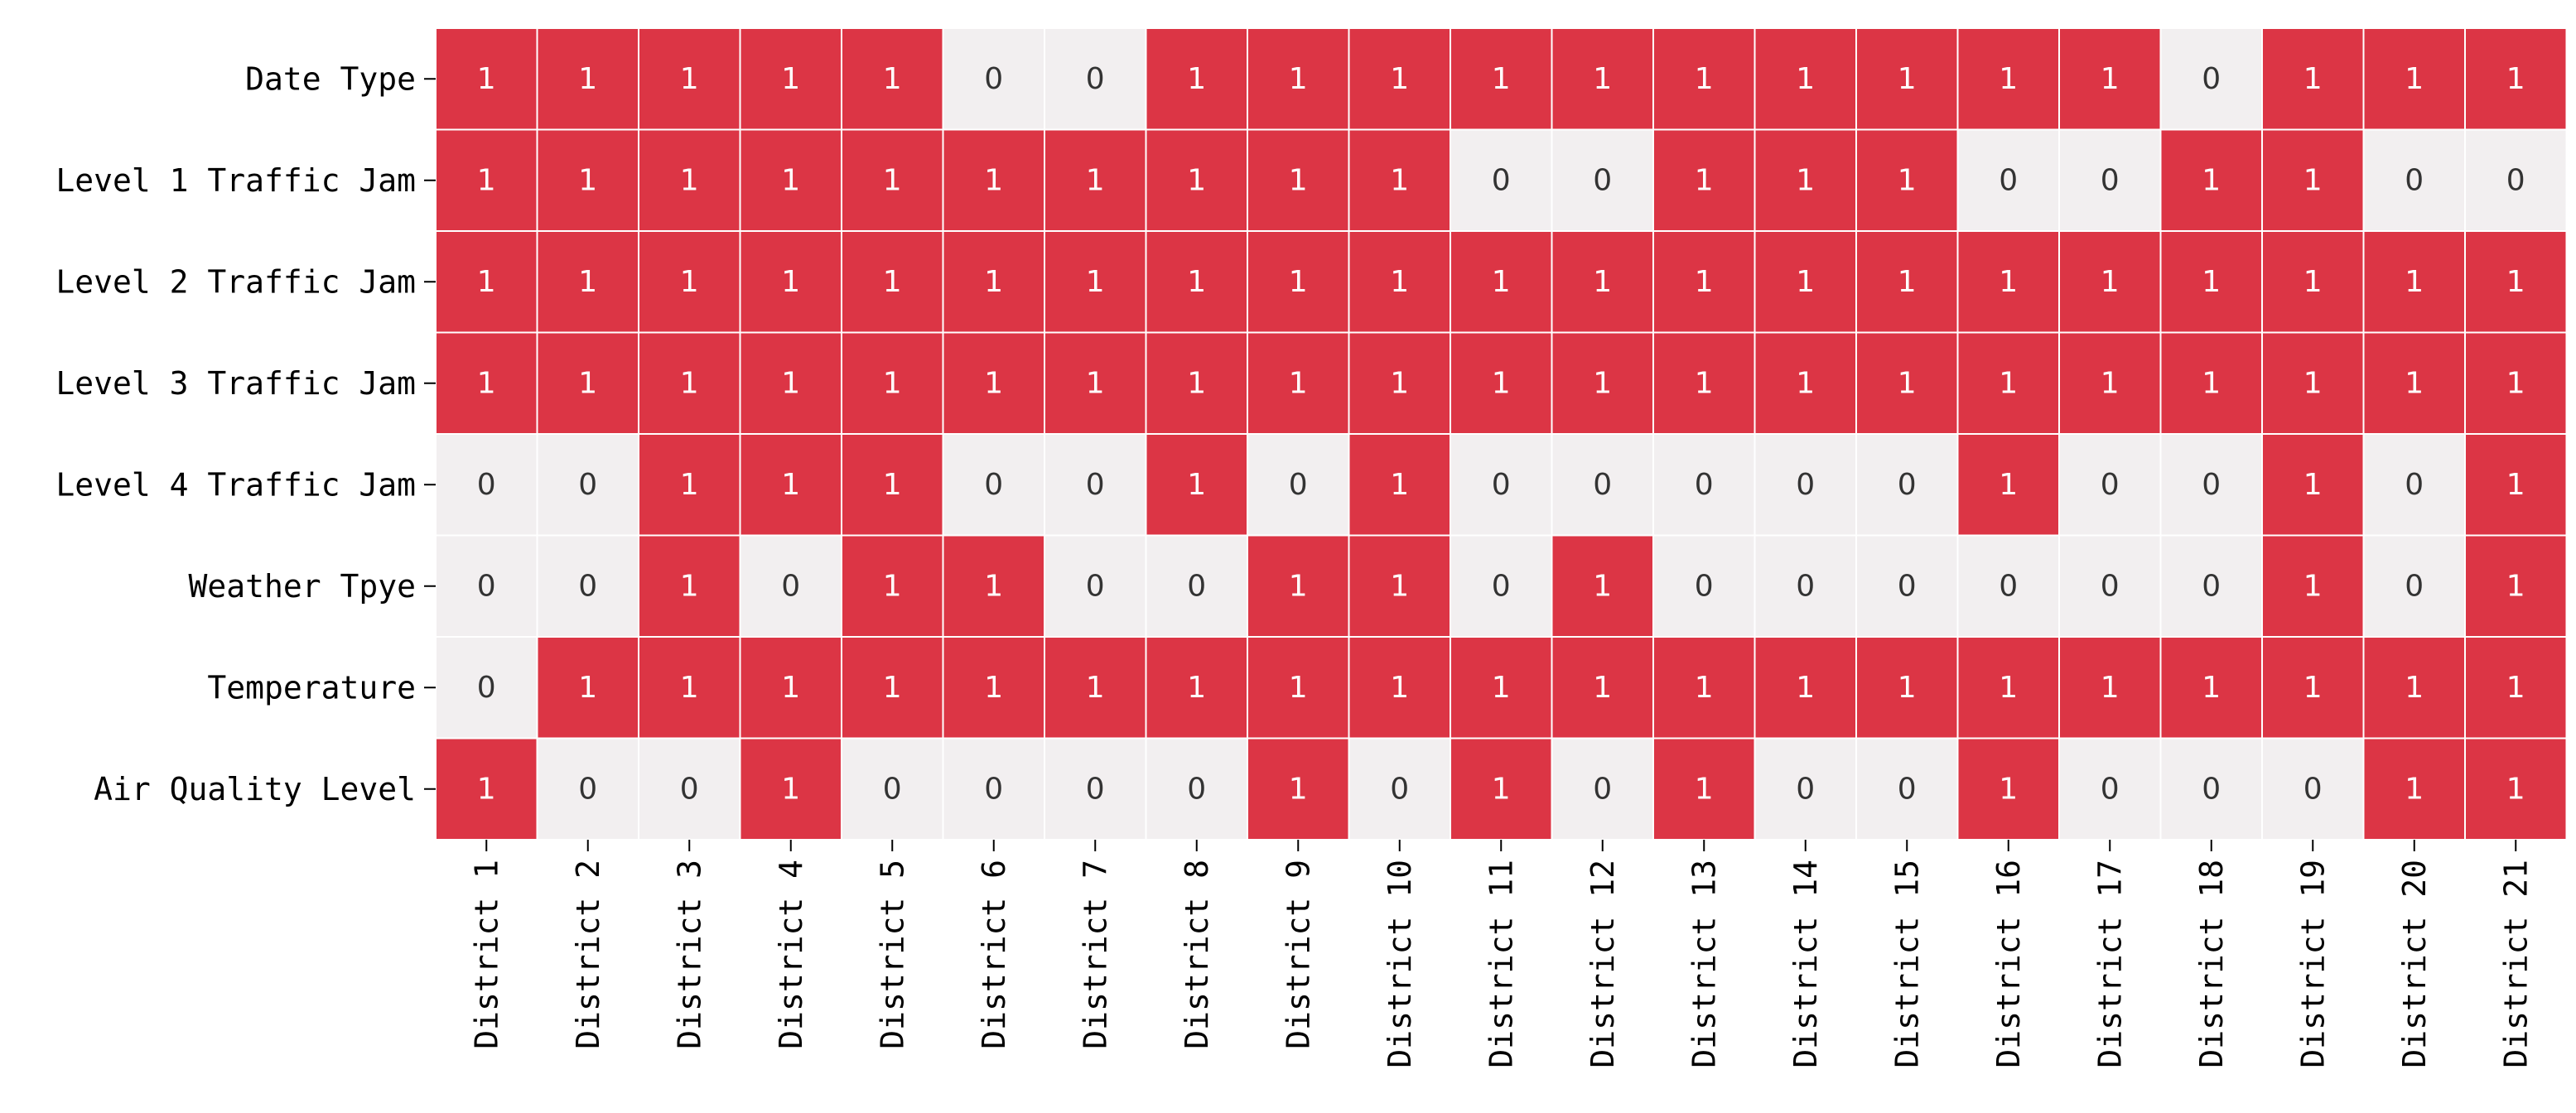 This screenshot has height=1113, width=2576. I want to click on column-label: District 16, so click(2009, 964).